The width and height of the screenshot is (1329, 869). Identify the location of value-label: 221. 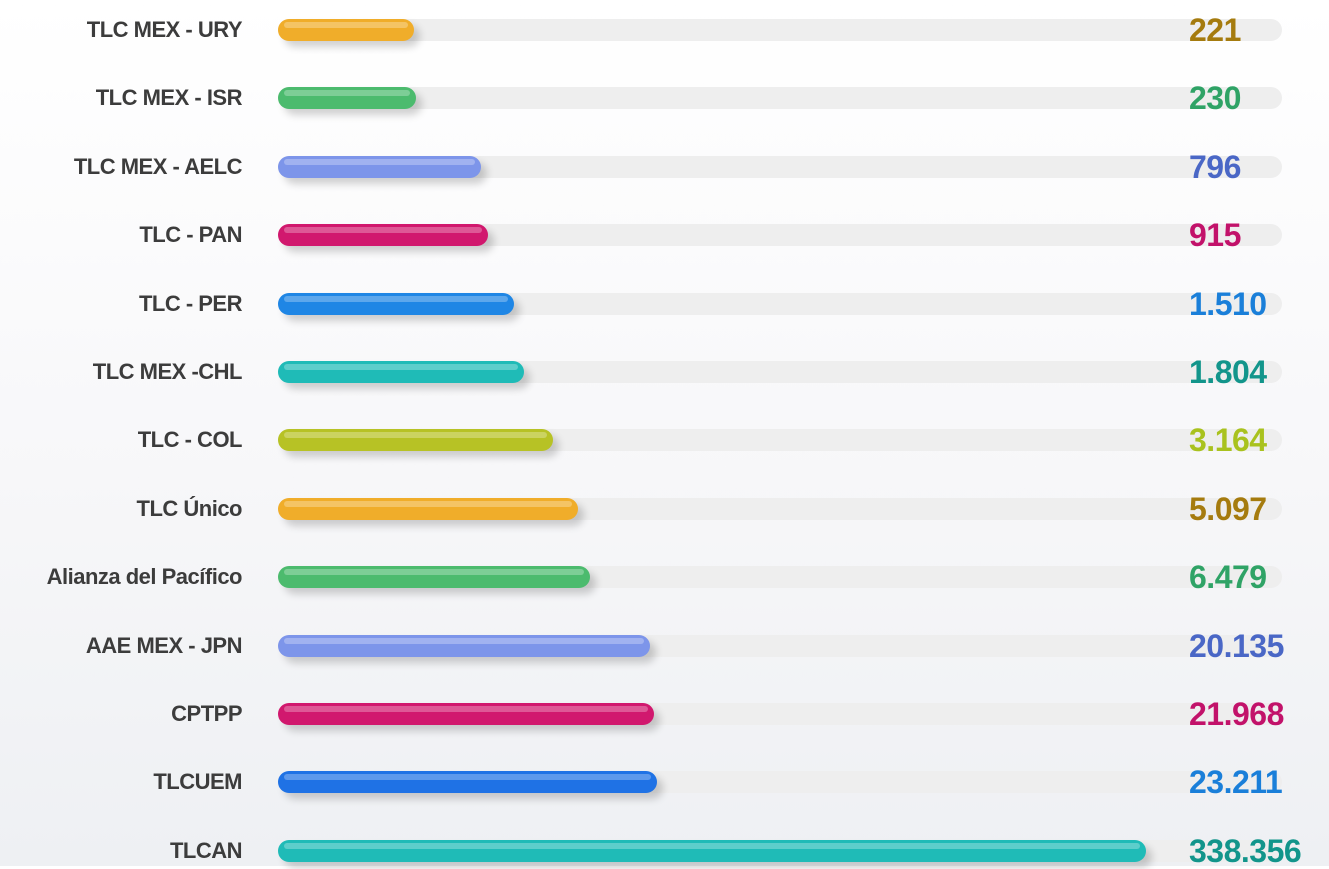
(1215, 30).